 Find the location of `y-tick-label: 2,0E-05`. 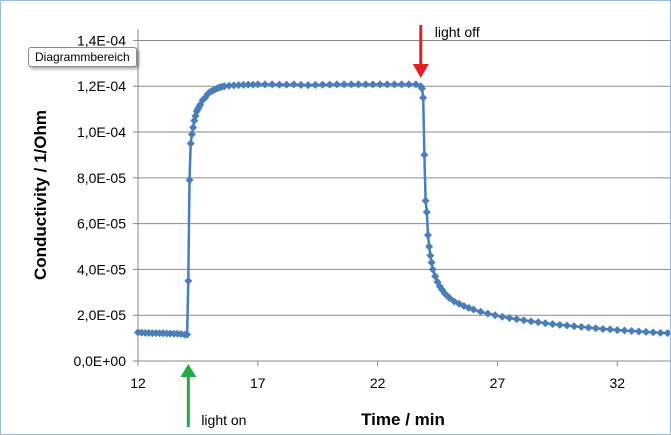

y-tick-label: 2,0E-05 is located at coordinates (101, 315).